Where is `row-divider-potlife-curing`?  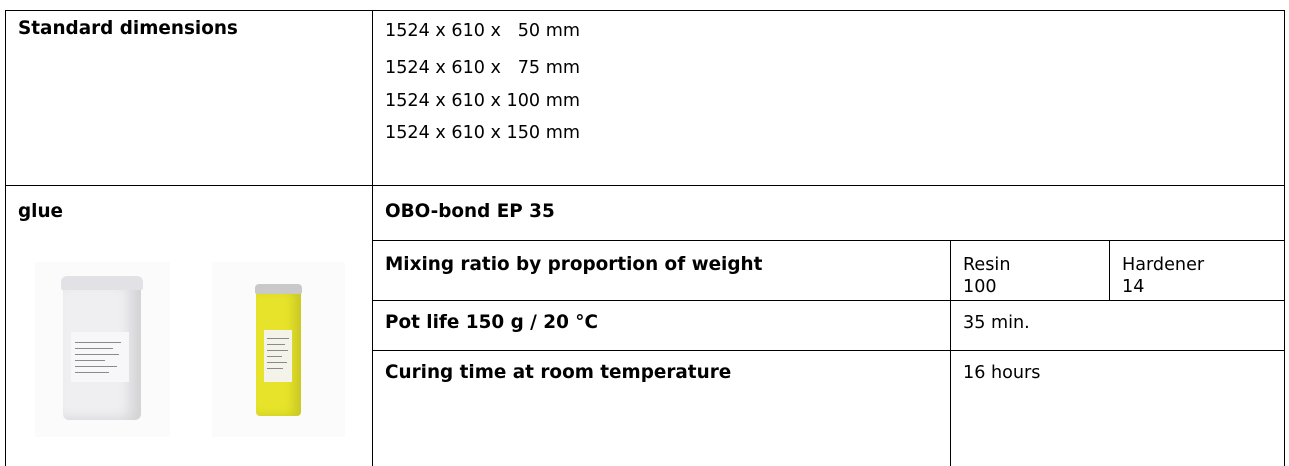 row-divider-potlife-curing is located at coordinates (828, 350).